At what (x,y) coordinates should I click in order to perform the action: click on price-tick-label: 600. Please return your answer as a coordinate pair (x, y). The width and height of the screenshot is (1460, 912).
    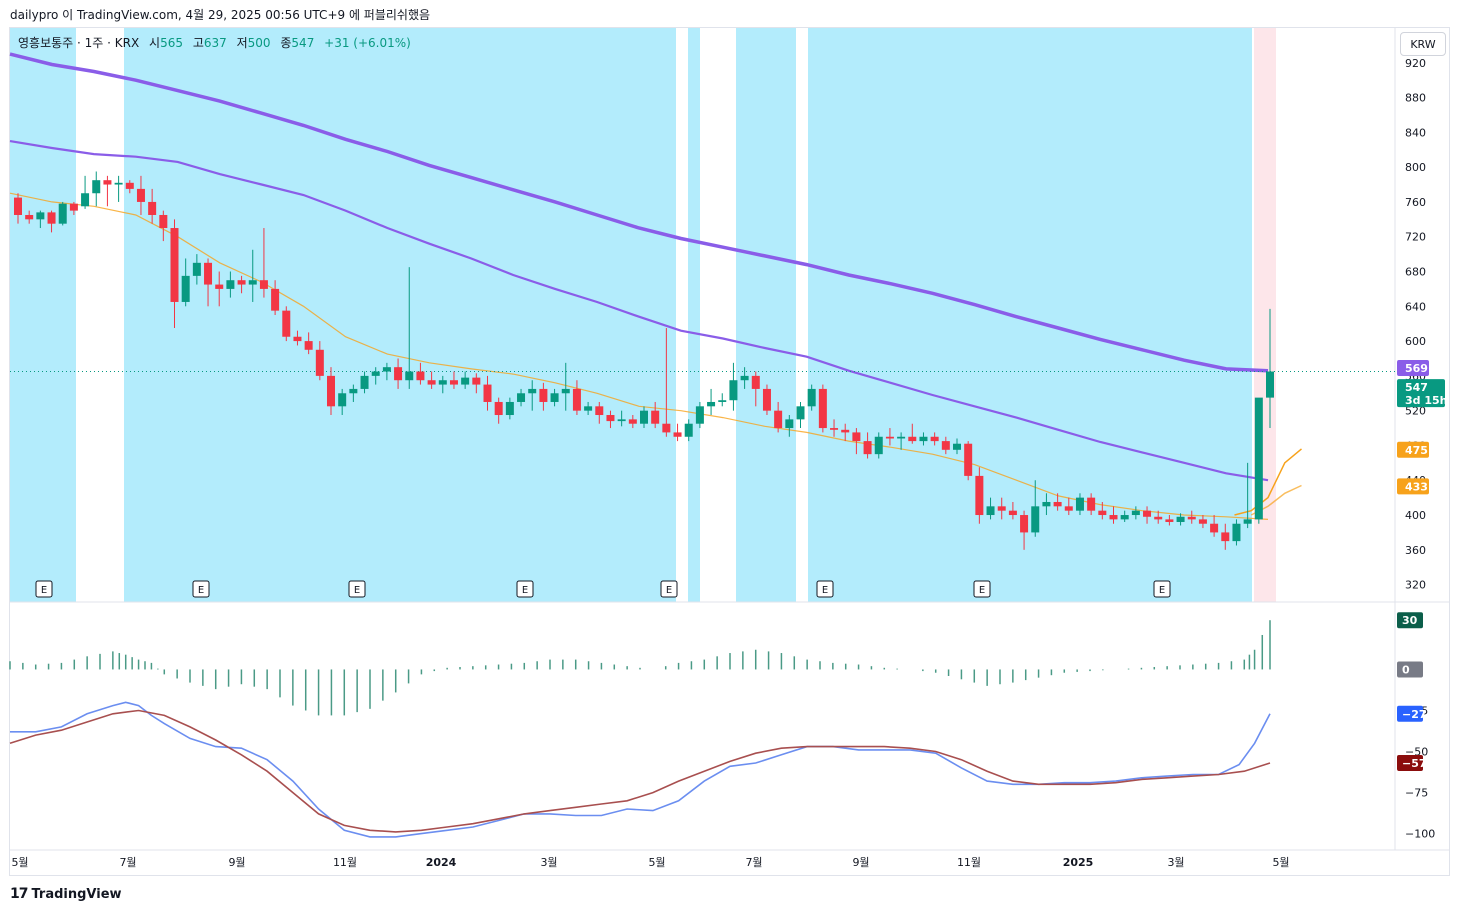
    Looking at the image, I should click on (1415, 341).